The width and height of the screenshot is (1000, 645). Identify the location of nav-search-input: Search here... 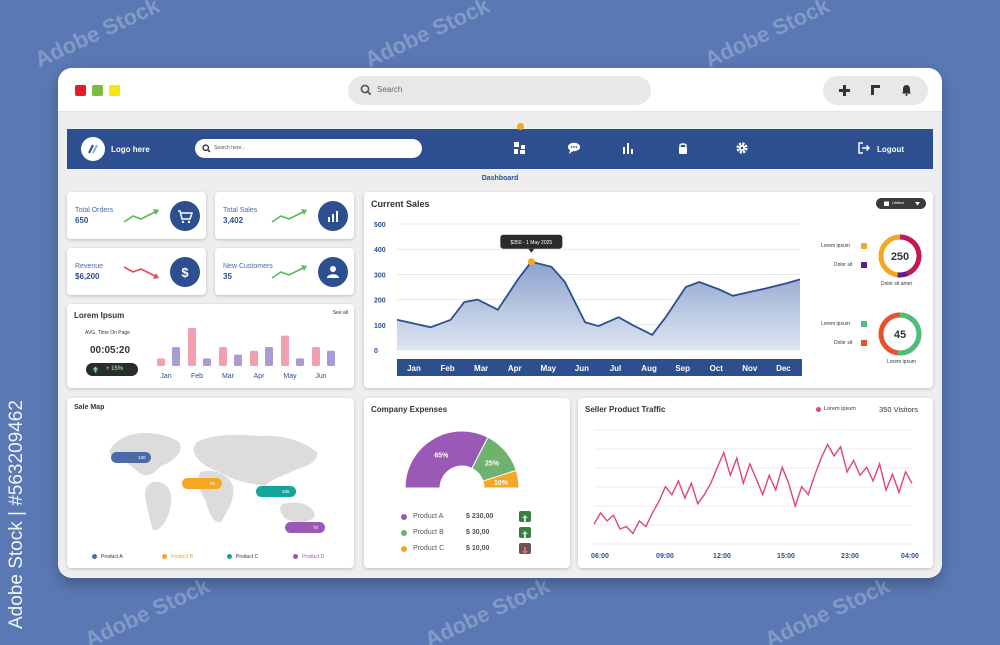
(308, 148).